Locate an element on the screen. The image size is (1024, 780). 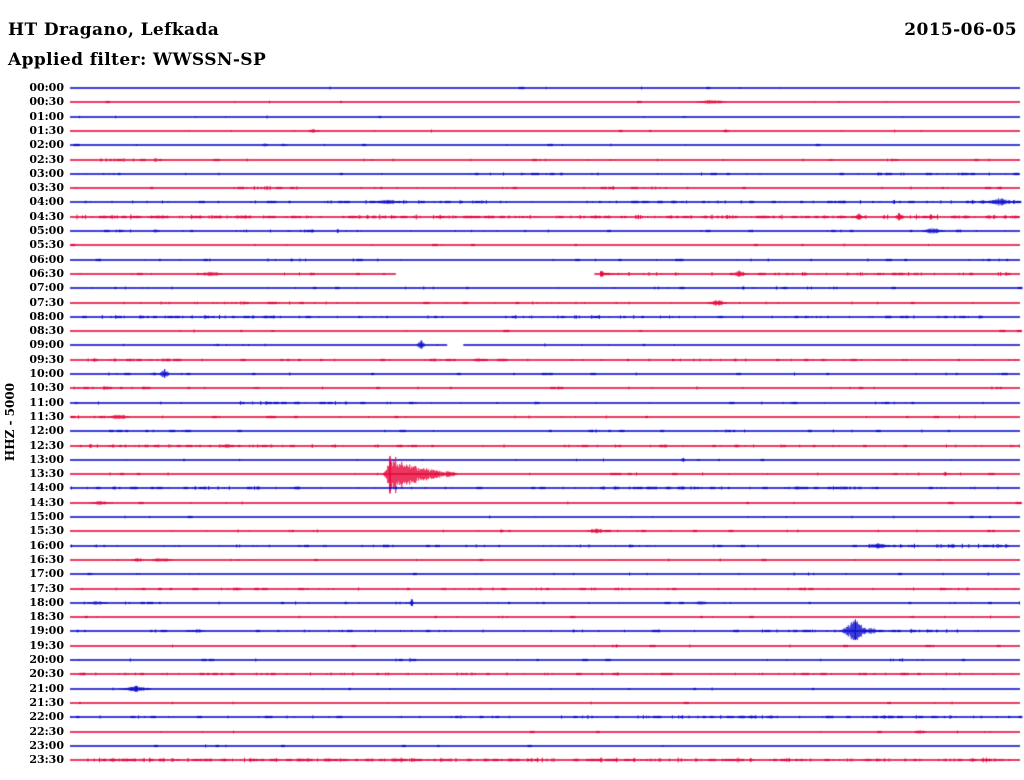
row-time-label: 01:30 is located at coordinates (46, 130).